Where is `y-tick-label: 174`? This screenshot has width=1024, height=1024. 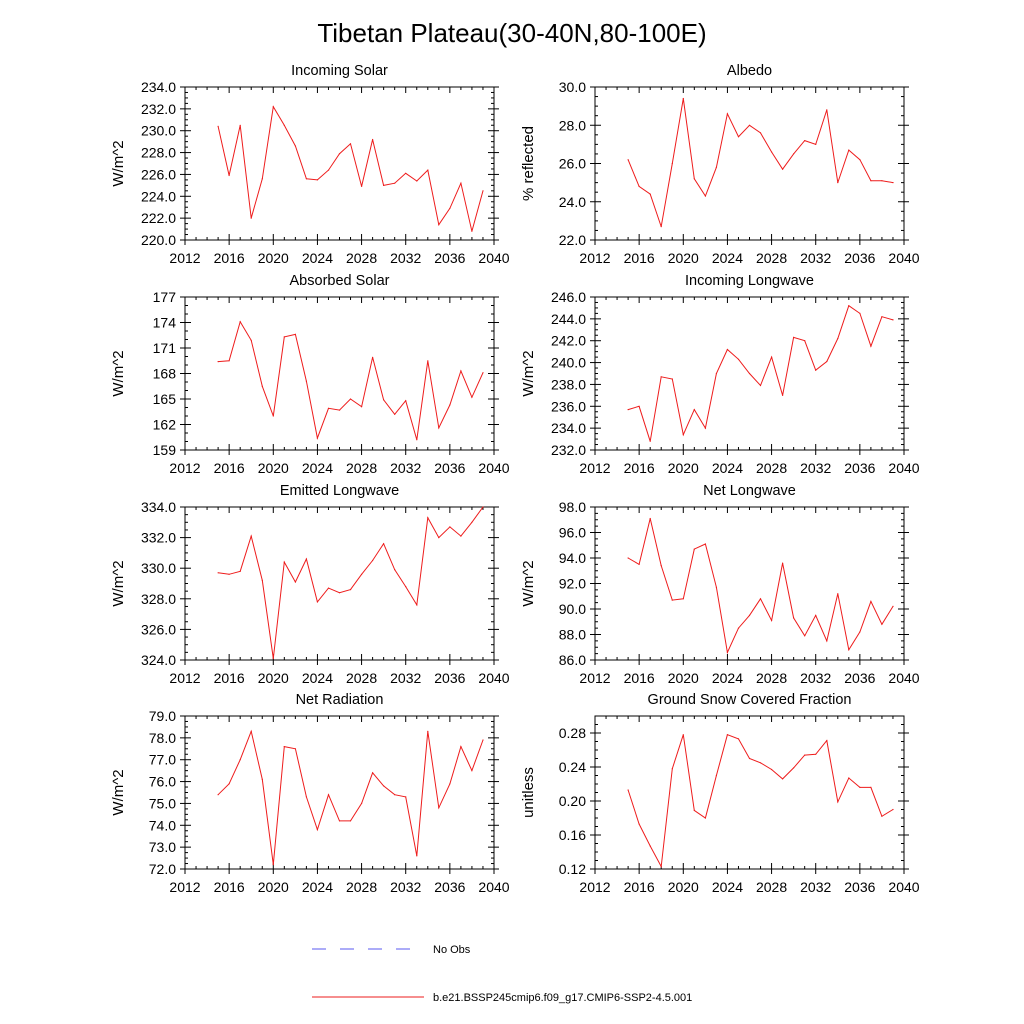
y-tick-label: 174 is located at coordinates (165, 323).